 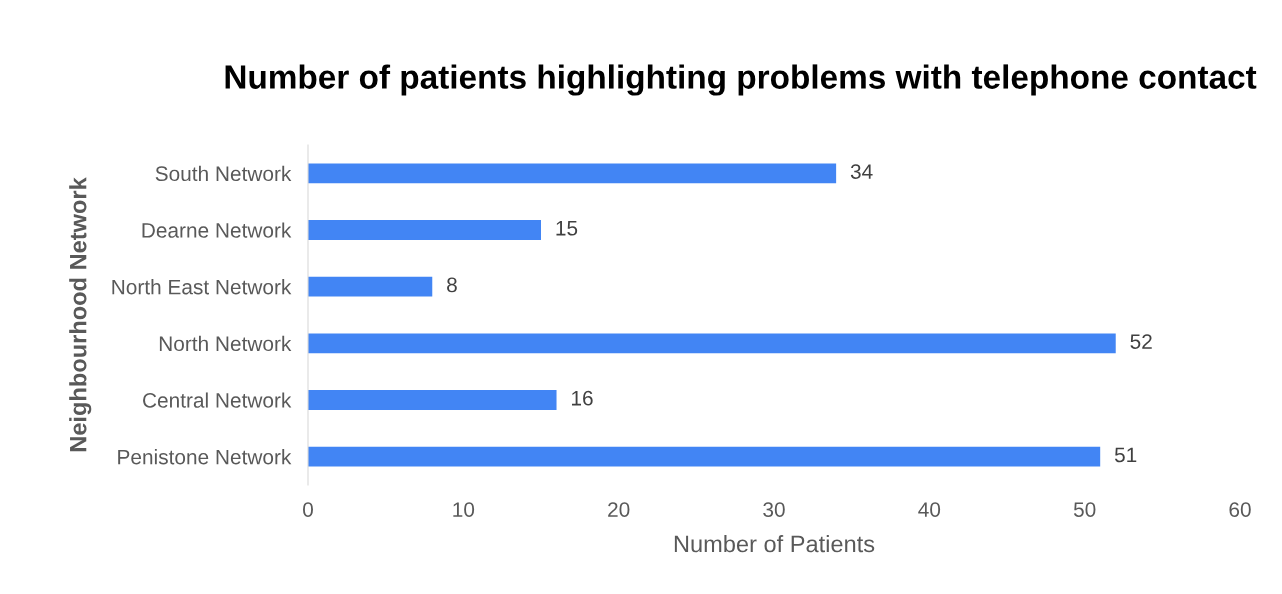 I want to click on data-label: 51, so click(x=1125, y=455).